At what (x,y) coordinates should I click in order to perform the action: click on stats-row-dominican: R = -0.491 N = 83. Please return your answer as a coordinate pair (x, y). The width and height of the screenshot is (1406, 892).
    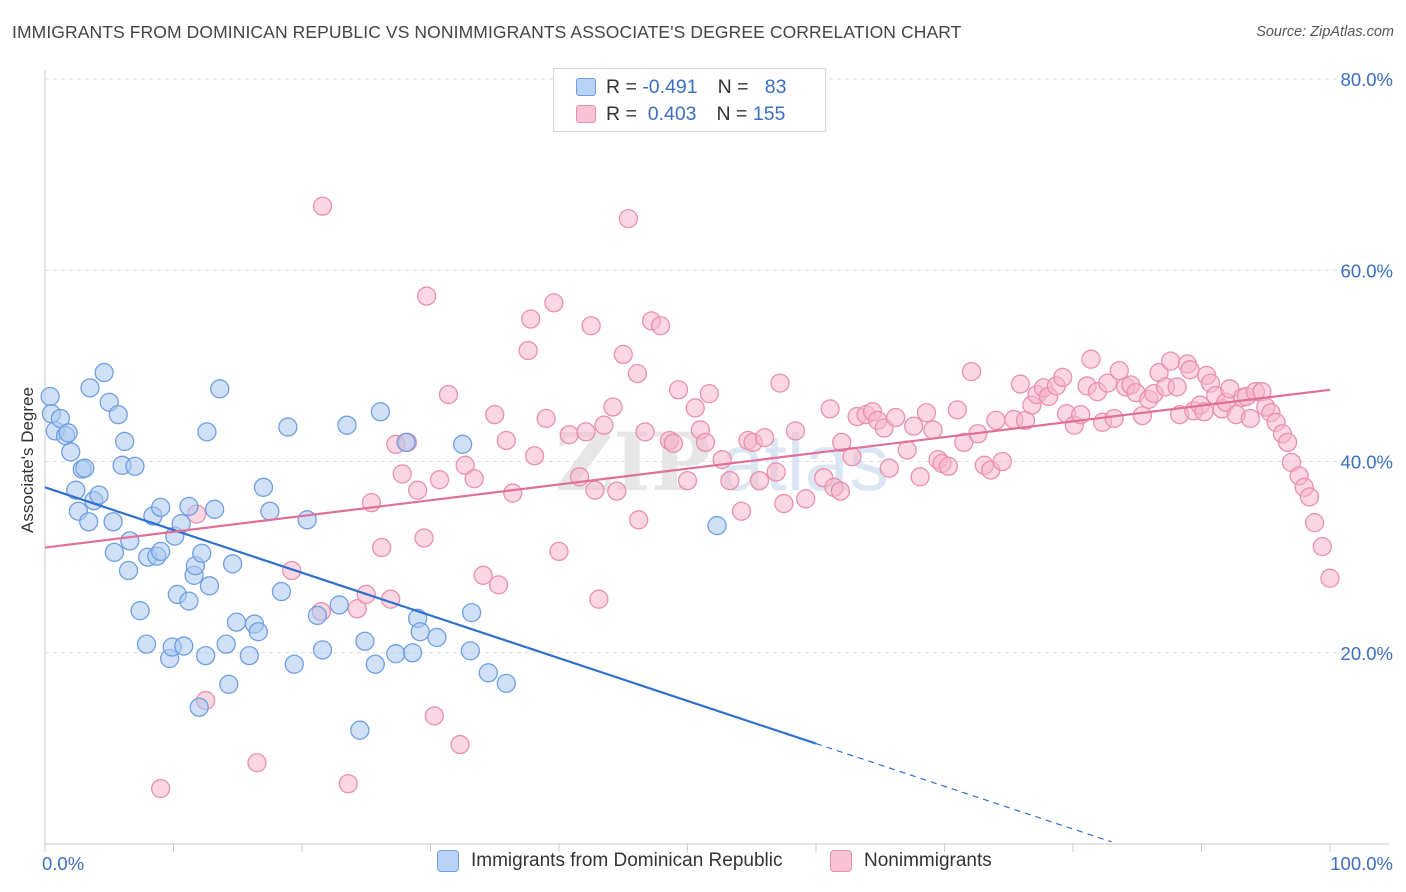
    Looking at the image, I should click on (681, 87).